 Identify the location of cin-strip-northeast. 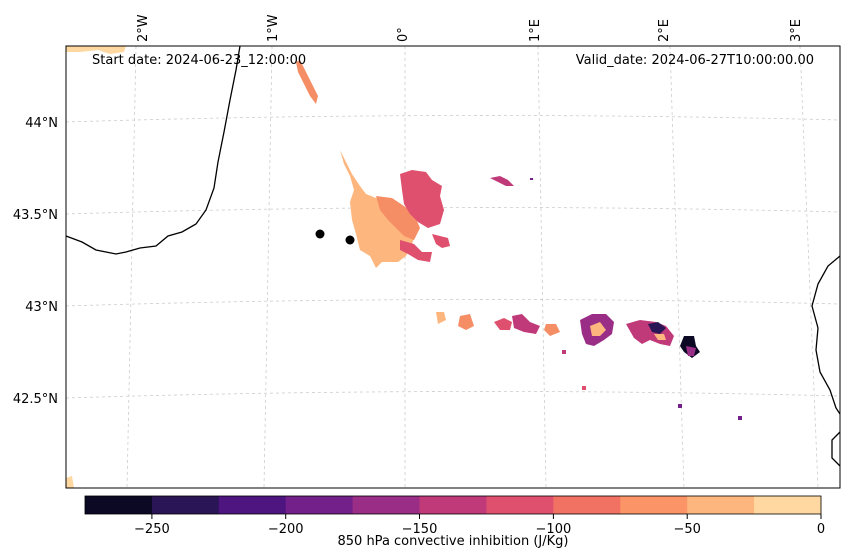
(502, 181).